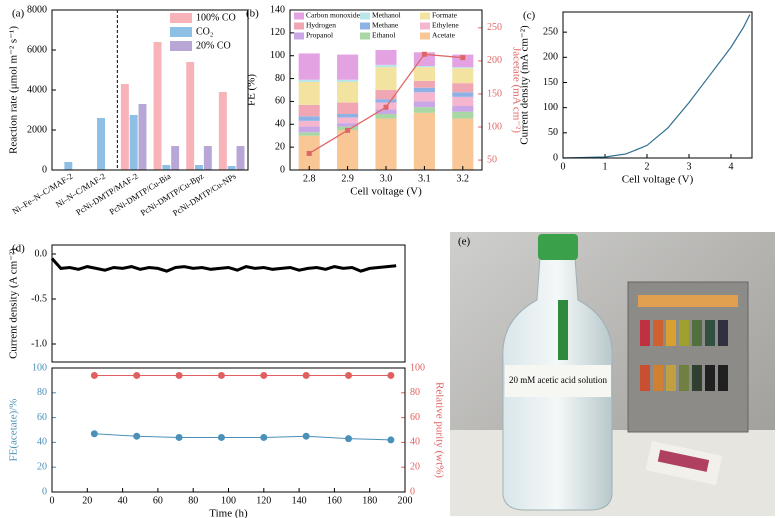  Describe the element at coordinates (558, 380) in the screenshot. I see `bottle-label-text: 20 mM acetic acid solution` at that location.